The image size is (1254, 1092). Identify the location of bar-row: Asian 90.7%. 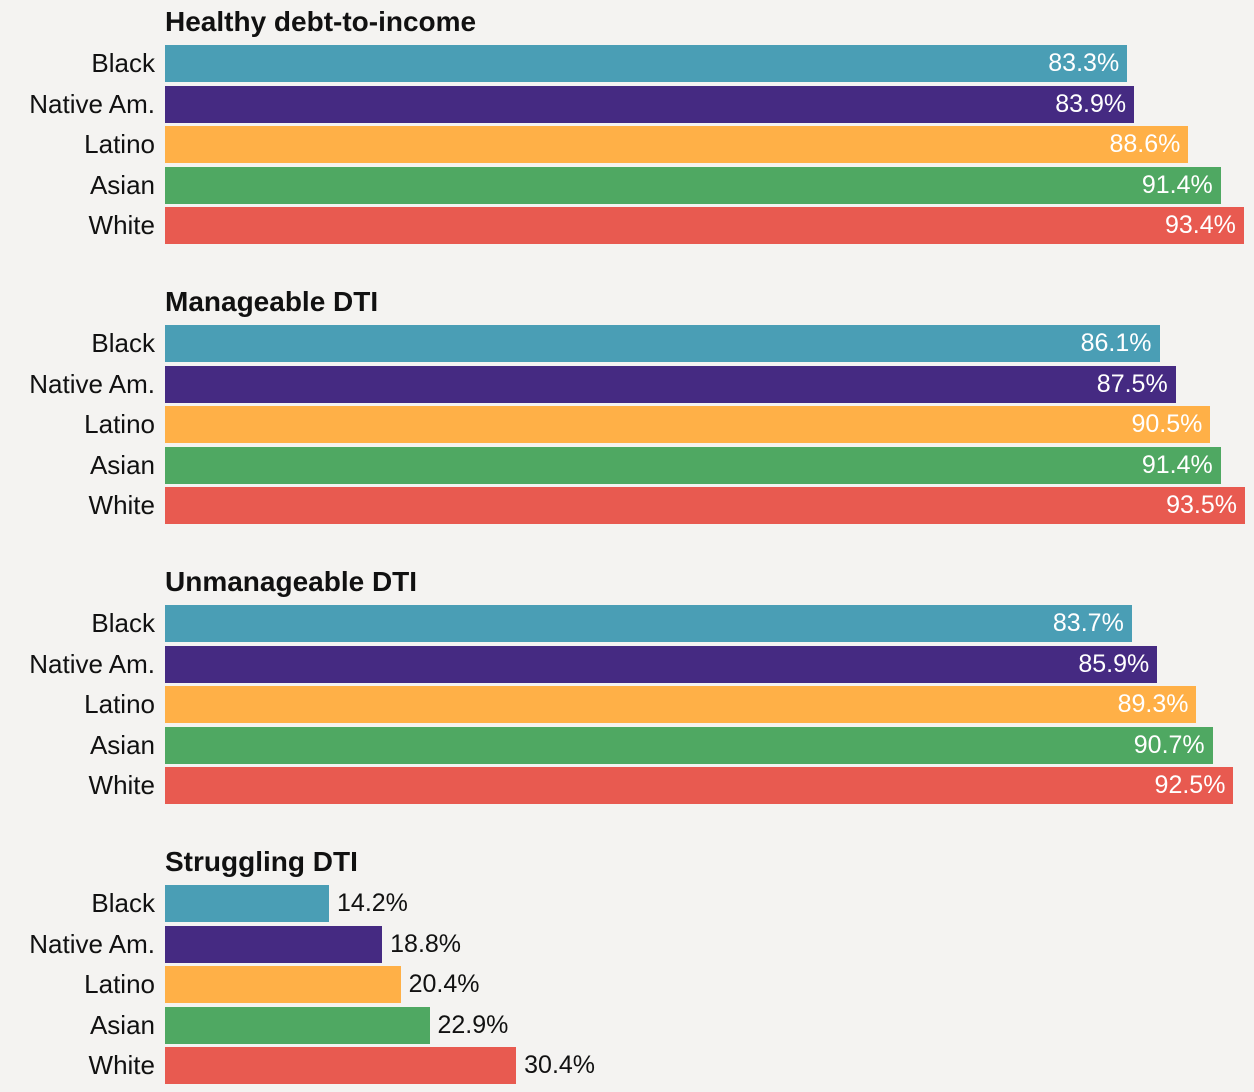
(627, 745).